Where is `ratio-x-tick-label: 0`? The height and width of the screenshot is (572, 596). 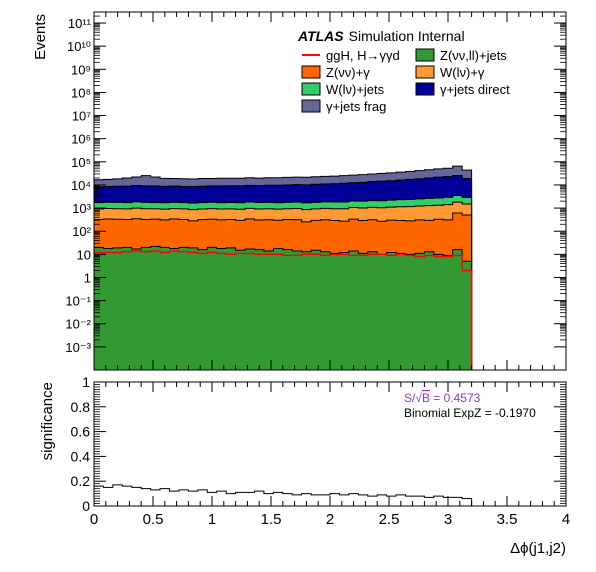
ratio-x-tick-label: 0 is located at coordinates (94, 519).